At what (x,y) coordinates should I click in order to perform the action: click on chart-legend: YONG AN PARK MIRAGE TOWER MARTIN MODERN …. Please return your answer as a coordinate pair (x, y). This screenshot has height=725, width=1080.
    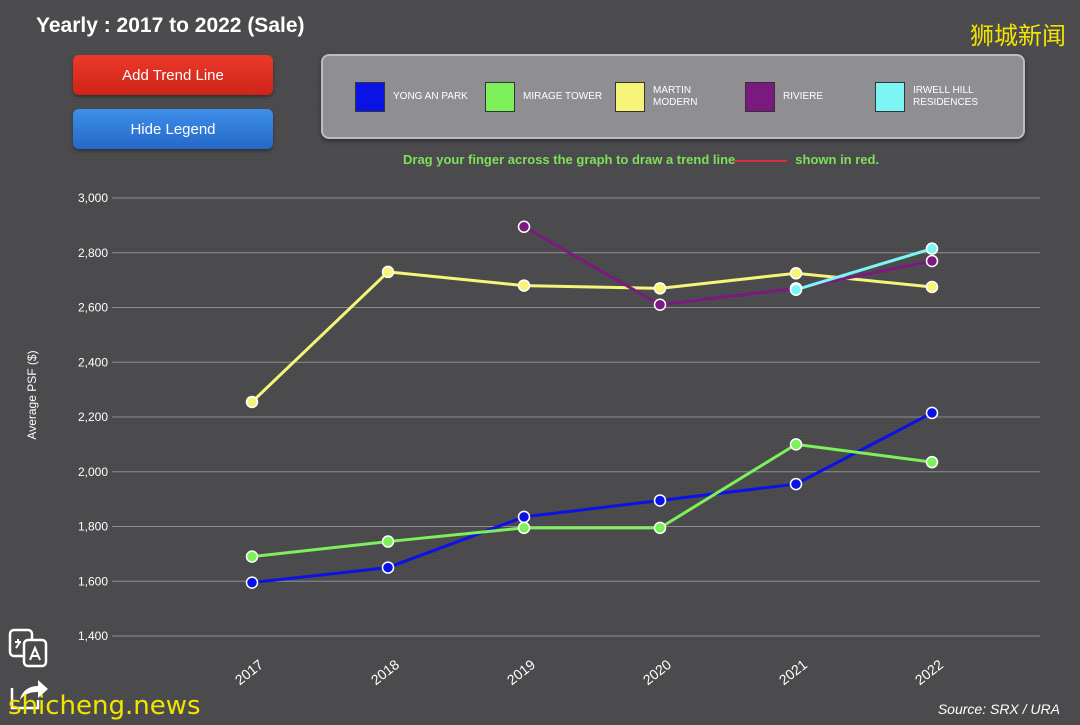
    Looking at the image, I should click on (673, 96).